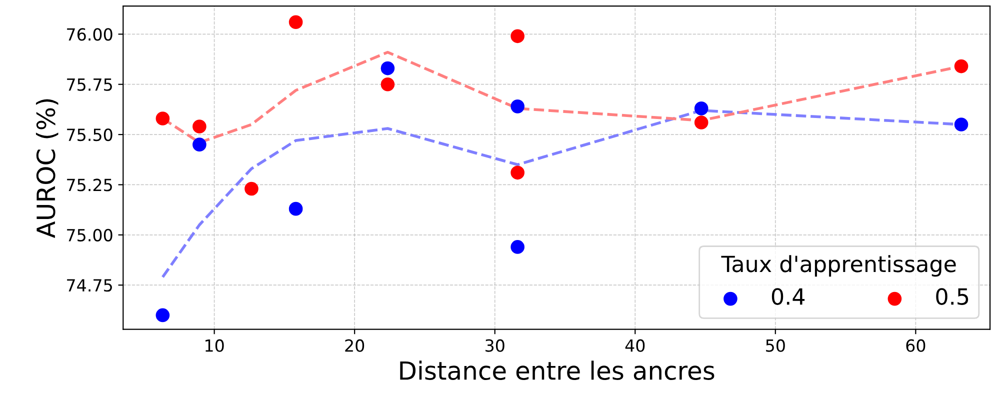  Describe the element at coordinates (788, 296) in the screenshot. I see `legend-label: 0.4` at that location.